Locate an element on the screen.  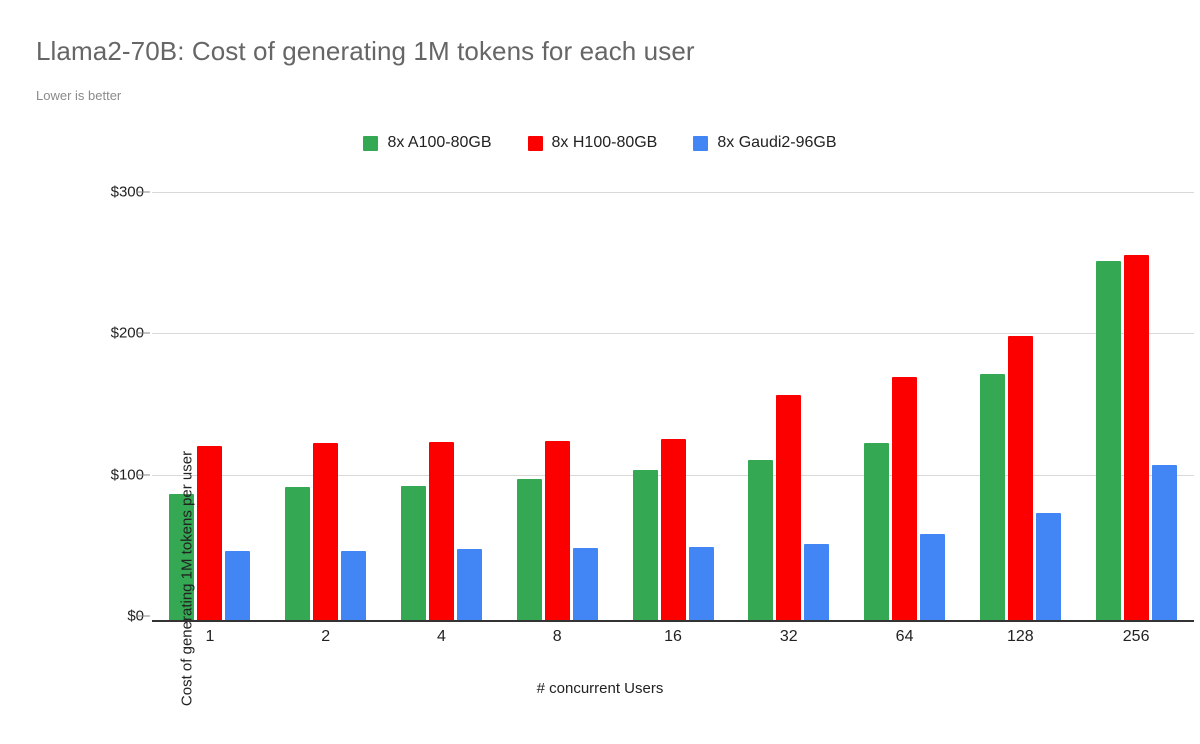
legend-item: 8x H100-80GB is located at coordinates (592, 143).